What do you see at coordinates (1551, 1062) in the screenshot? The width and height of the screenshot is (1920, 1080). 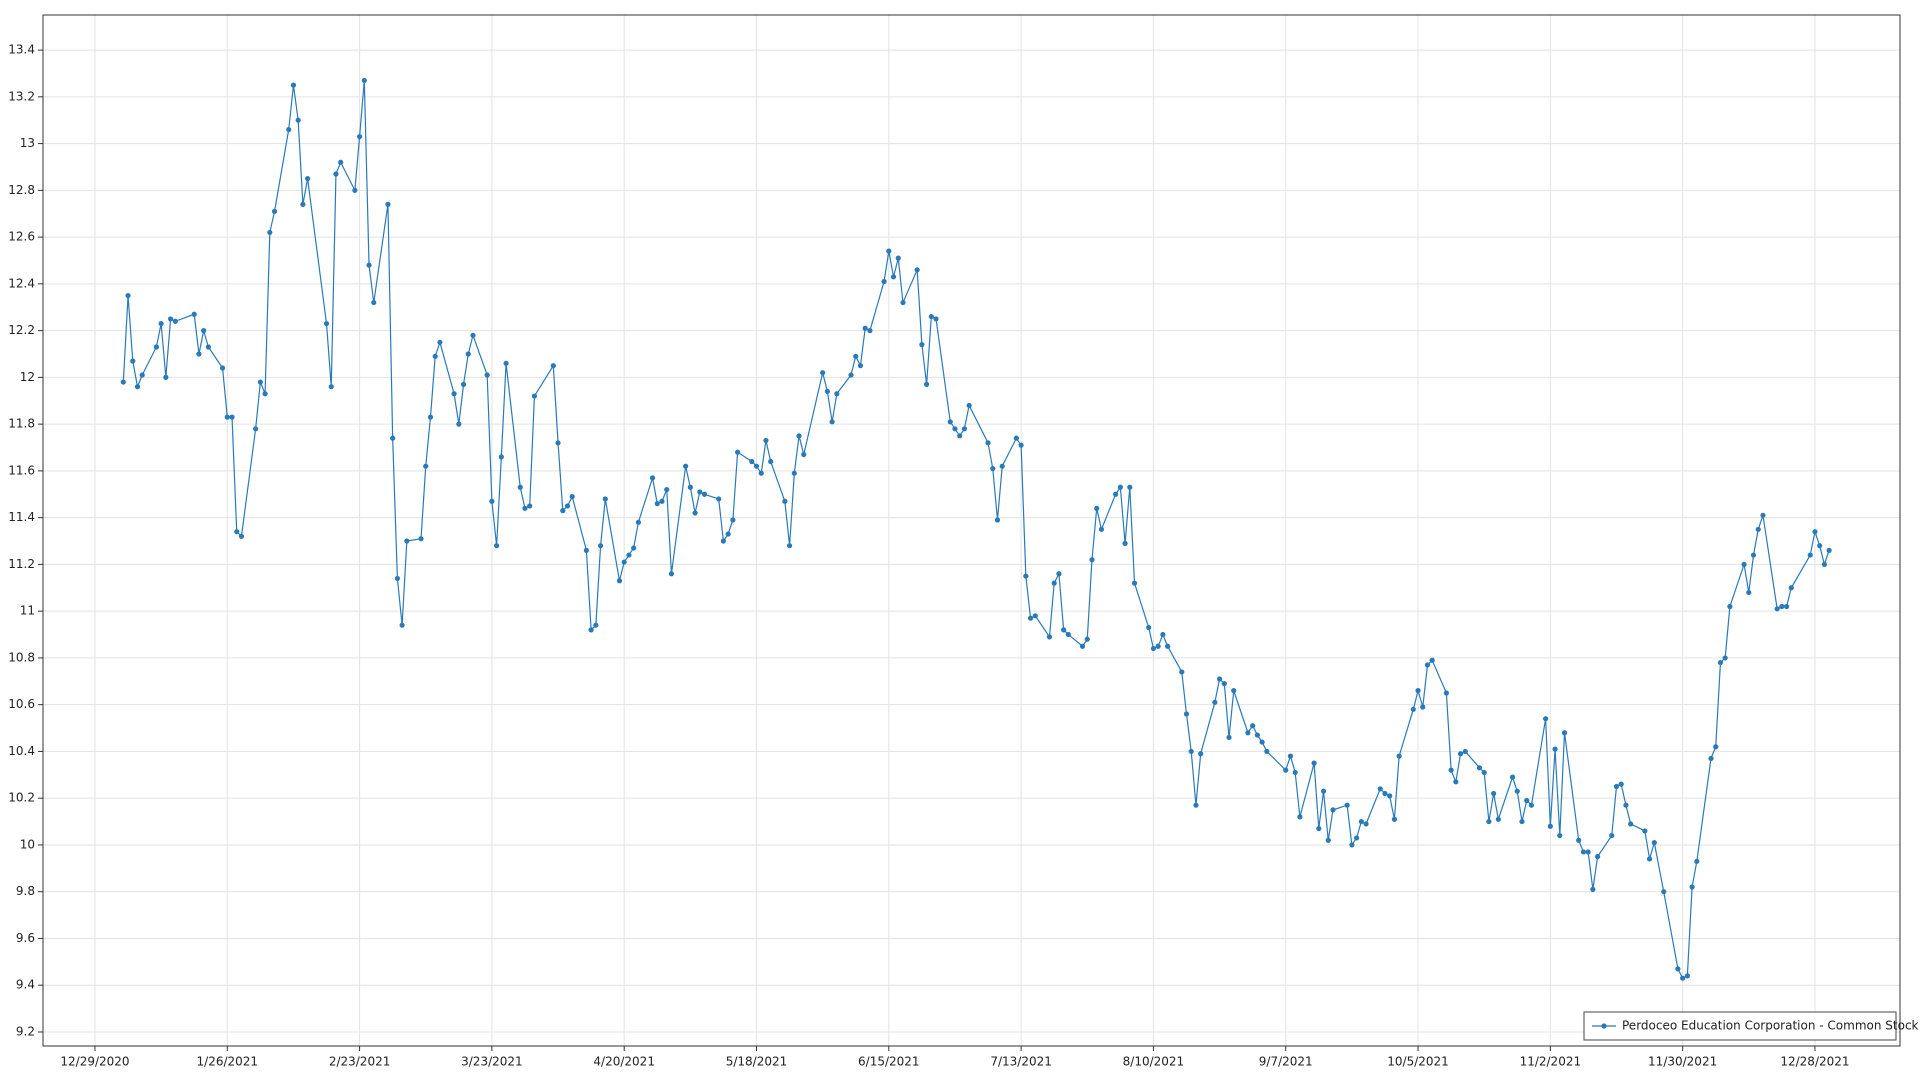 I see `x-tick-label: 11/2/2021` at bounding box center [1551, 1062].